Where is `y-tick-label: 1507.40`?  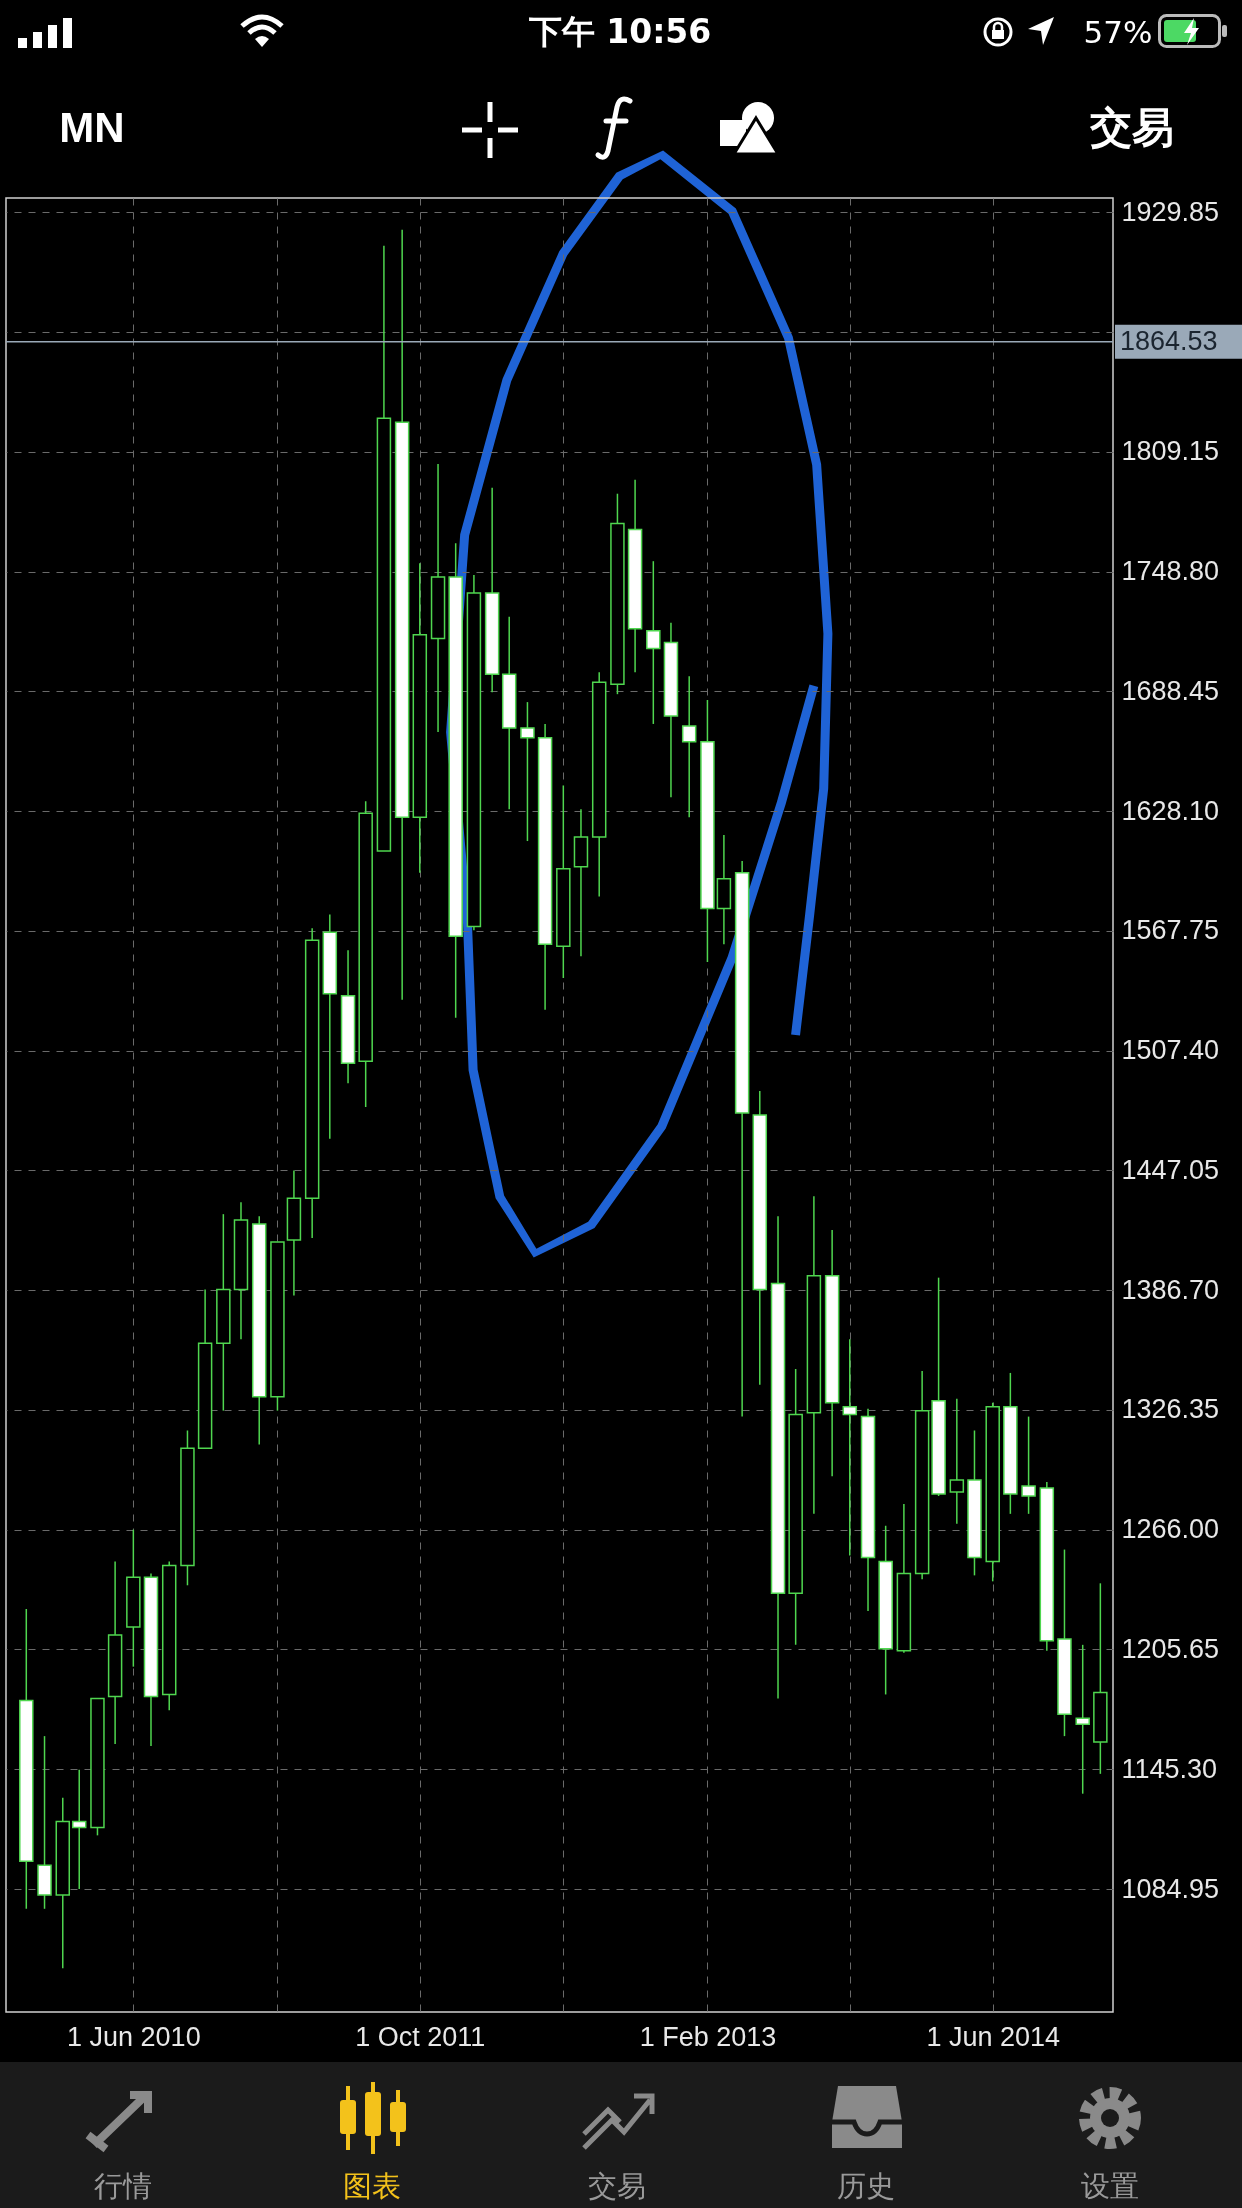 y-tick-label: 1507.40 is located at coordinates (1170, 1050).